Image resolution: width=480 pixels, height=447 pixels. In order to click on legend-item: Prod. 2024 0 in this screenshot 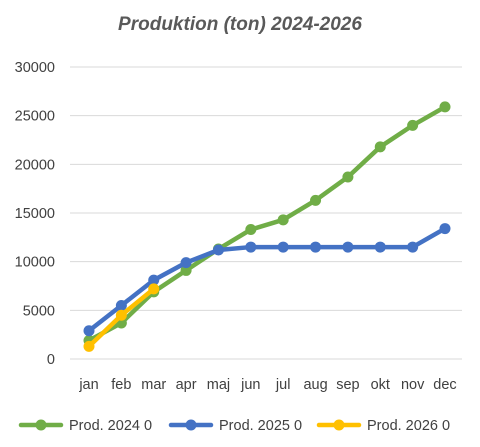, I will do `click(85, 426)`.